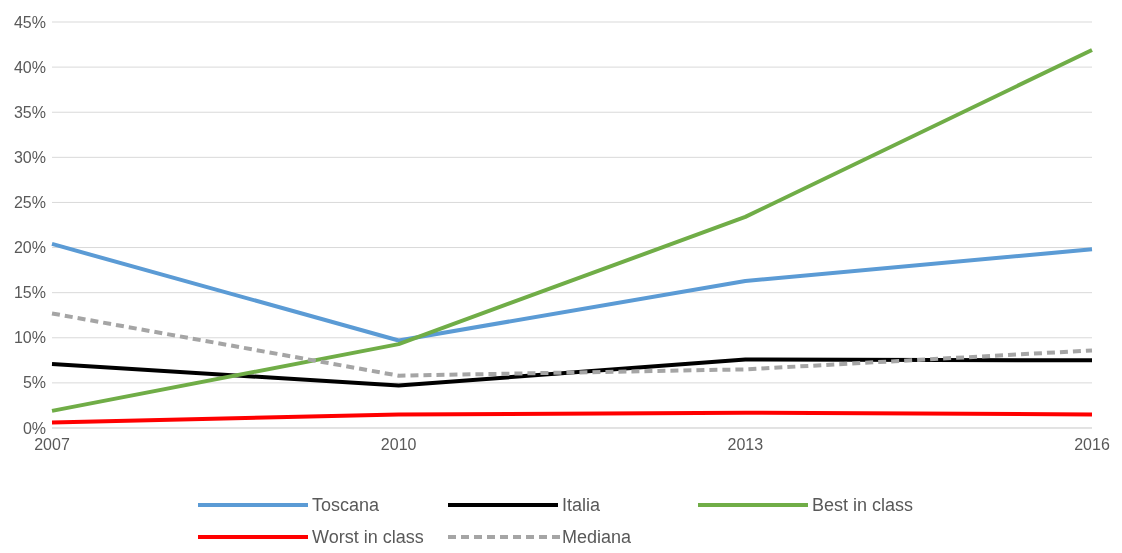 The width and height of the screenshot is (1122, 553). I want to click on legend-label: Worst in class, so click(368, 537).